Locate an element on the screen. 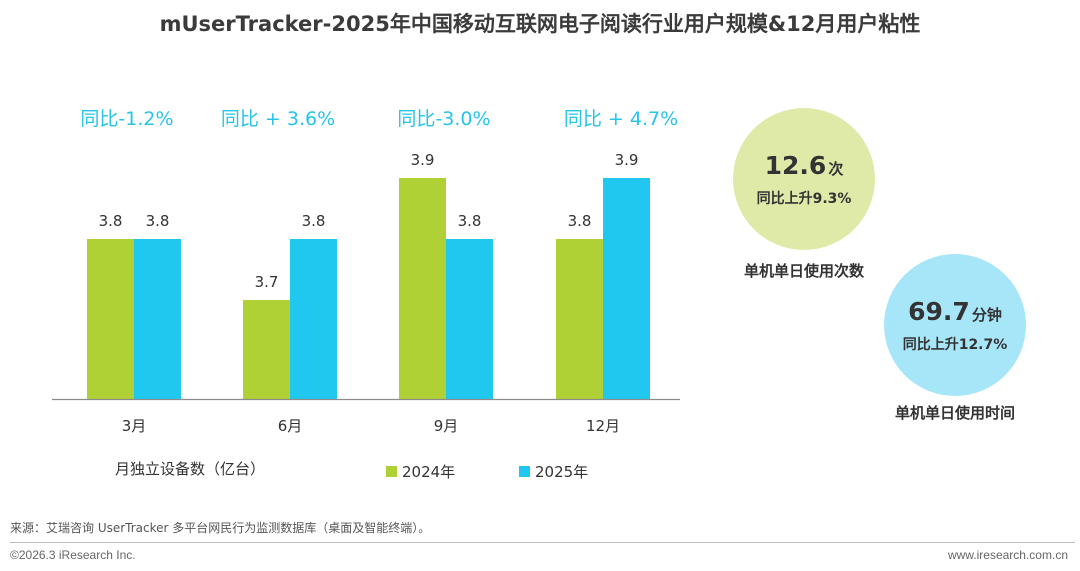 The height and width of the screenshot is (571, 1080). yoy-label-dec: 同比 + 4.7% is located at coordinates (621, 119).